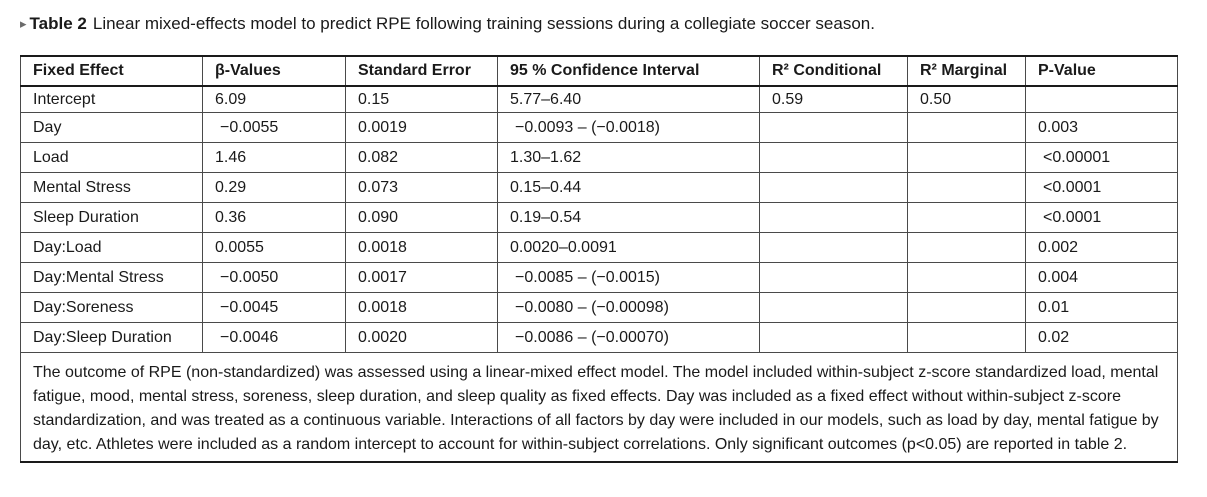 The height and width of the screenshot is (497, 1207). What do you see at coordinates (23, 23) in the screenshot?
I see `caption-marker-icon: ▸` at bounding box center [23, 23].